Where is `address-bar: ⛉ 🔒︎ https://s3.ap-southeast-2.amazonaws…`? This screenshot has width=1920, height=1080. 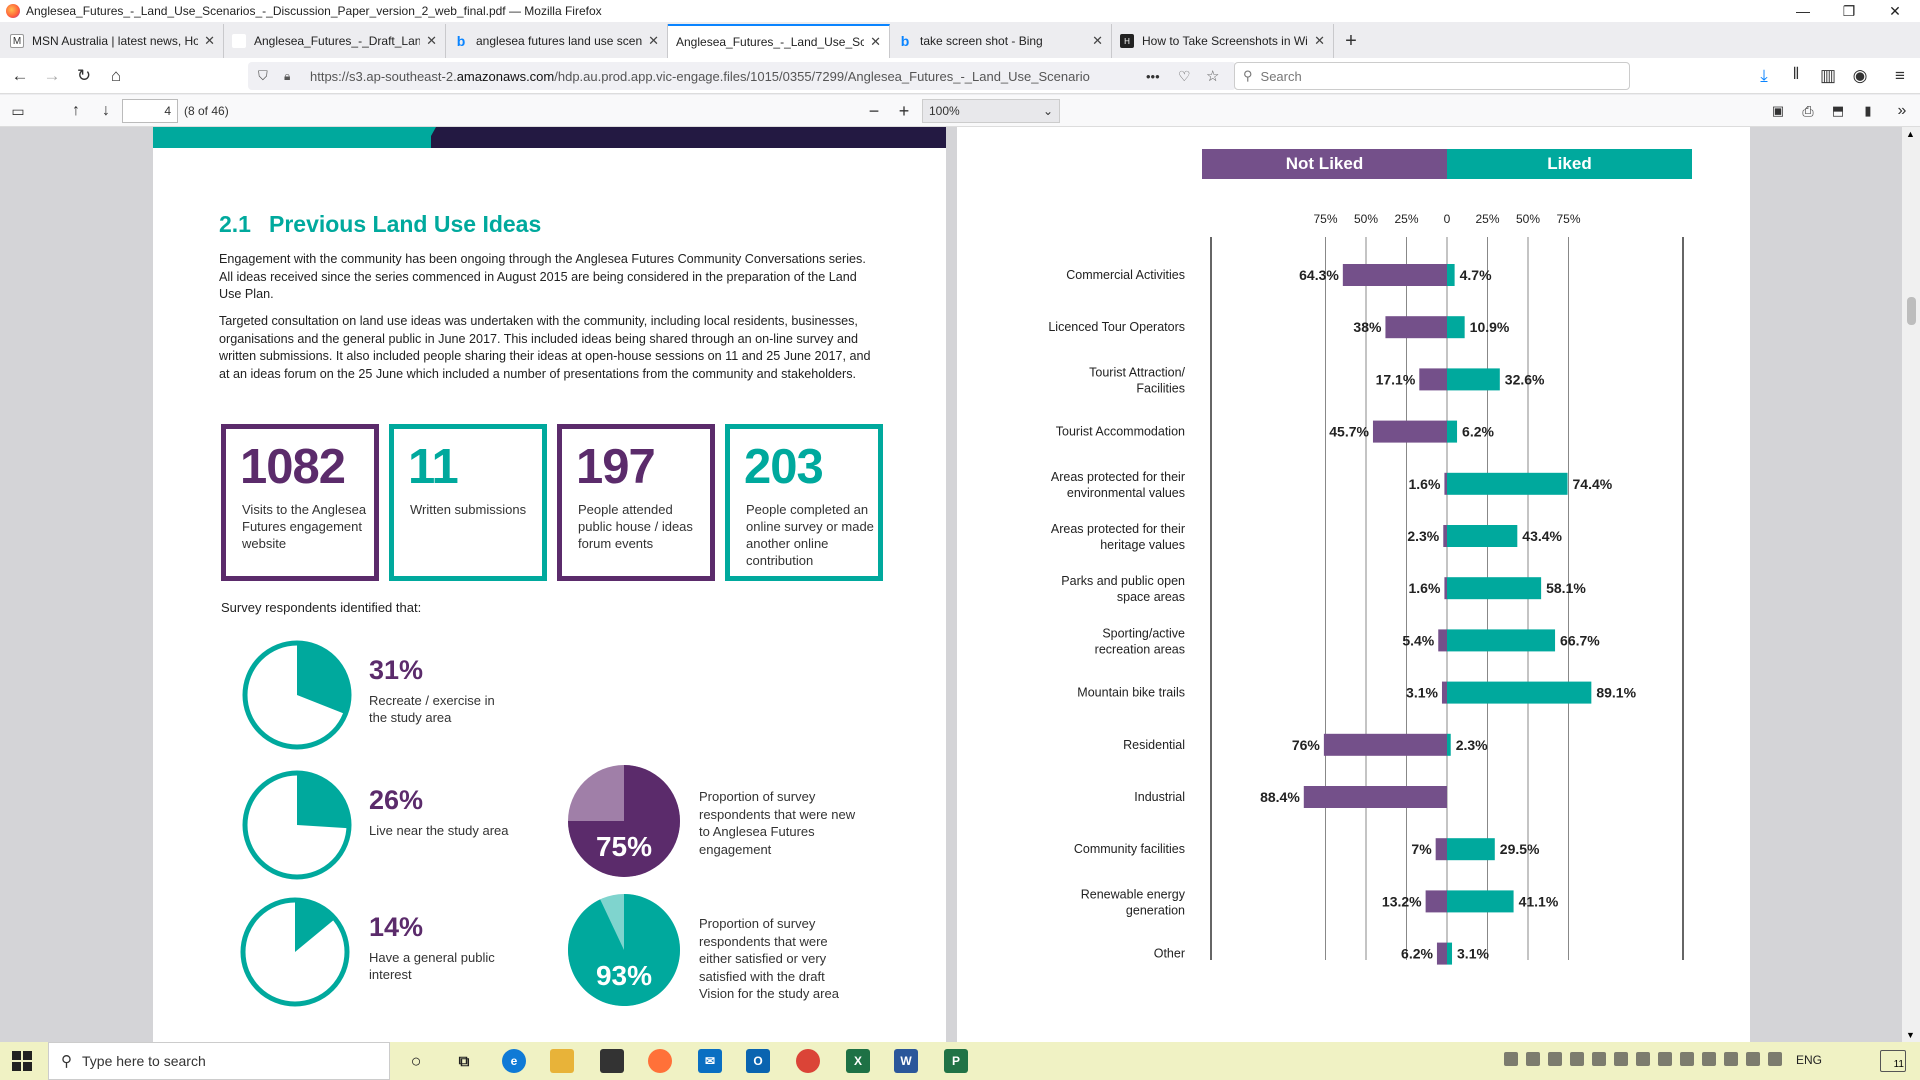
address-bar: ⛉ 🔒︎ https://s3.ap-southeast-2.amazonaws… is located at coordinates (742, 76).